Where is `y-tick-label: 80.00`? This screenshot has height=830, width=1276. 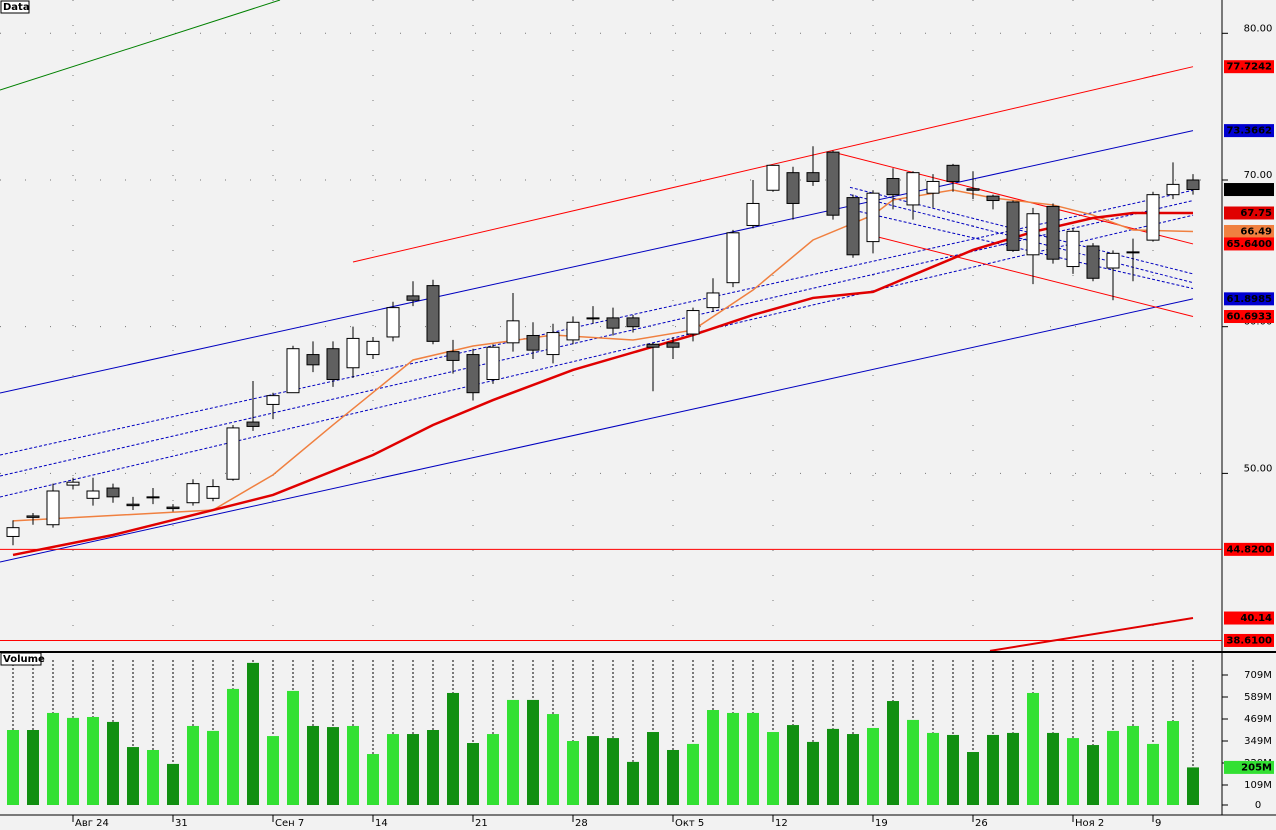 y-tick-label: 80.00 is located at coordinates (1258, 28).